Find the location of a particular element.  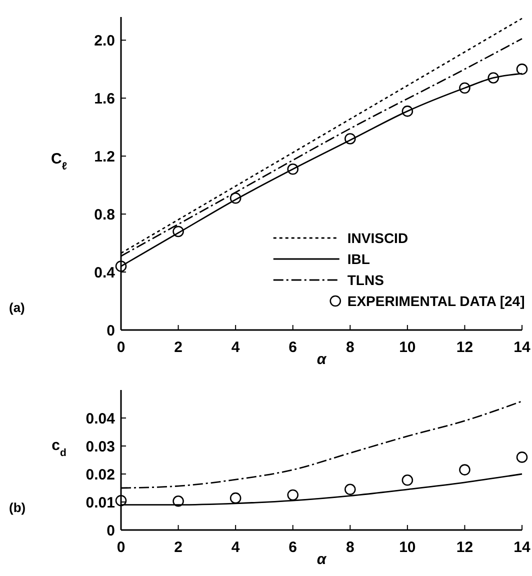

y-axis-title: C$_{ℓ}$ is located at coordinates (59, 161).